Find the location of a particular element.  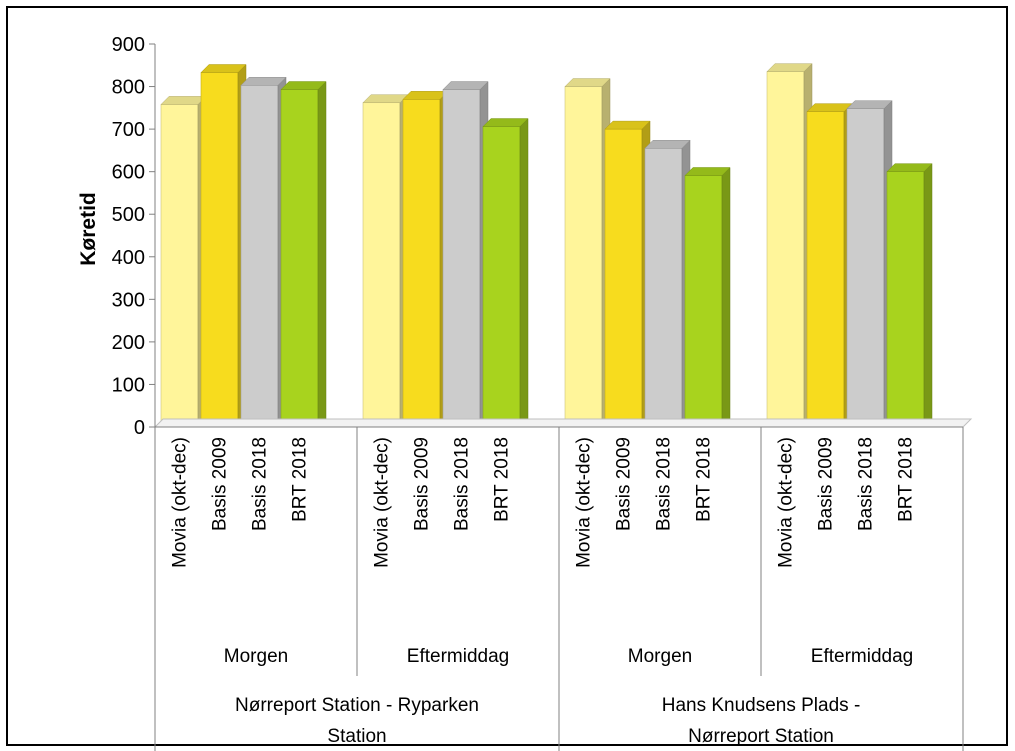

y-tick-label: 800 is located at coordinates (128, 88).